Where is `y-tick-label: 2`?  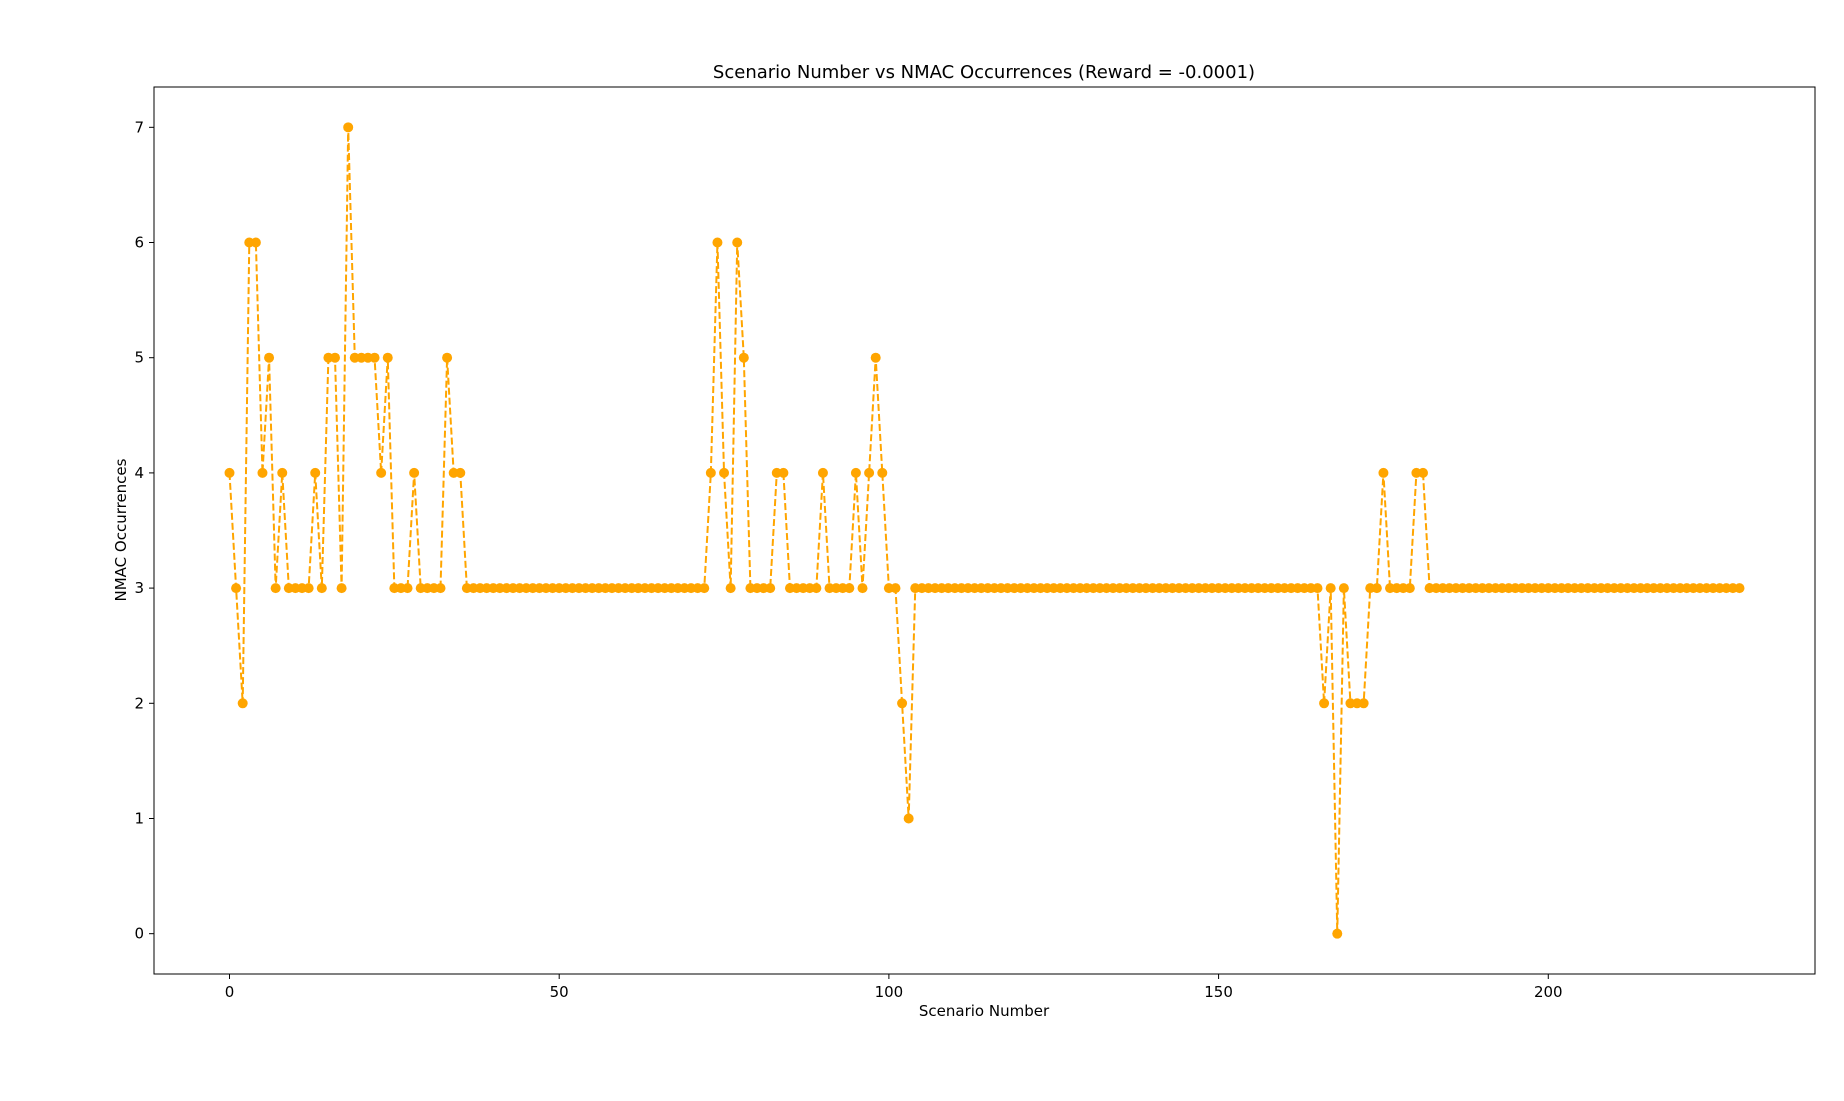
y-tick-label: 2 is located at coordinates (139, 703).